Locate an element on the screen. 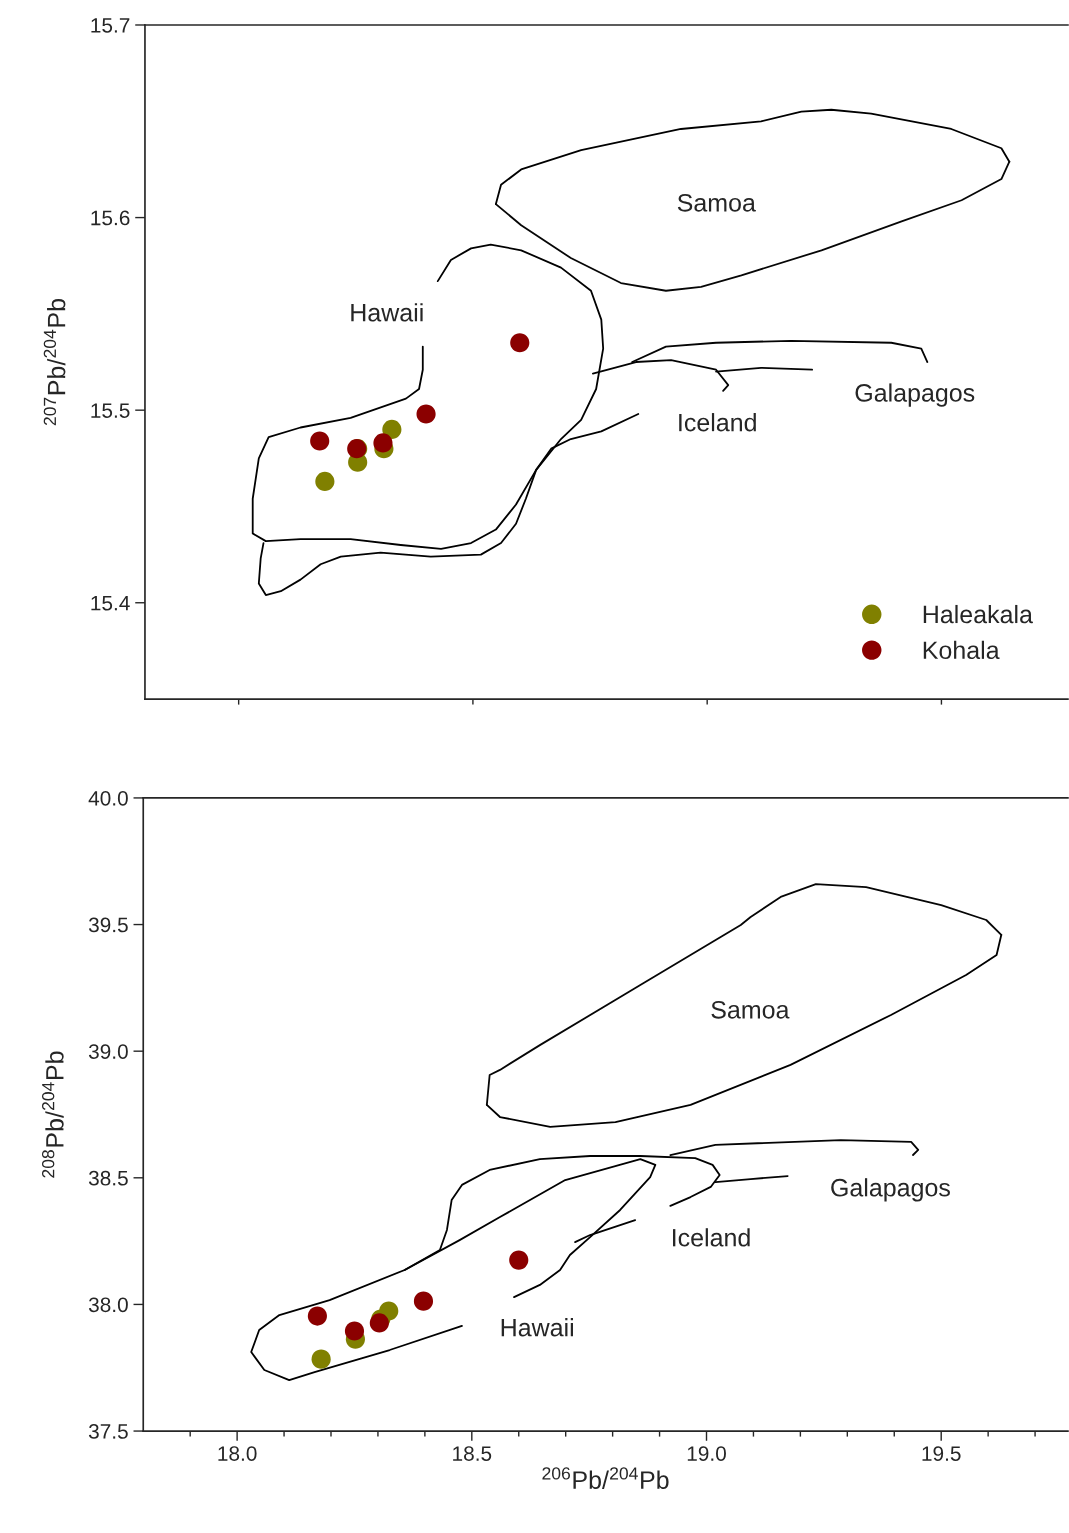  y-tick-label: 39.5 is located at coordinates (108, 925).